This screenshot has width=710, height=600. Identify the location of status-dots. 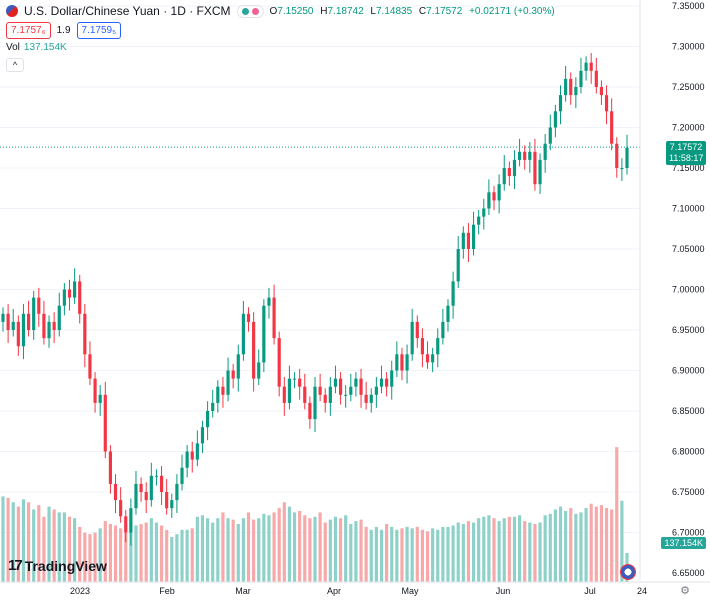
(250, 11).